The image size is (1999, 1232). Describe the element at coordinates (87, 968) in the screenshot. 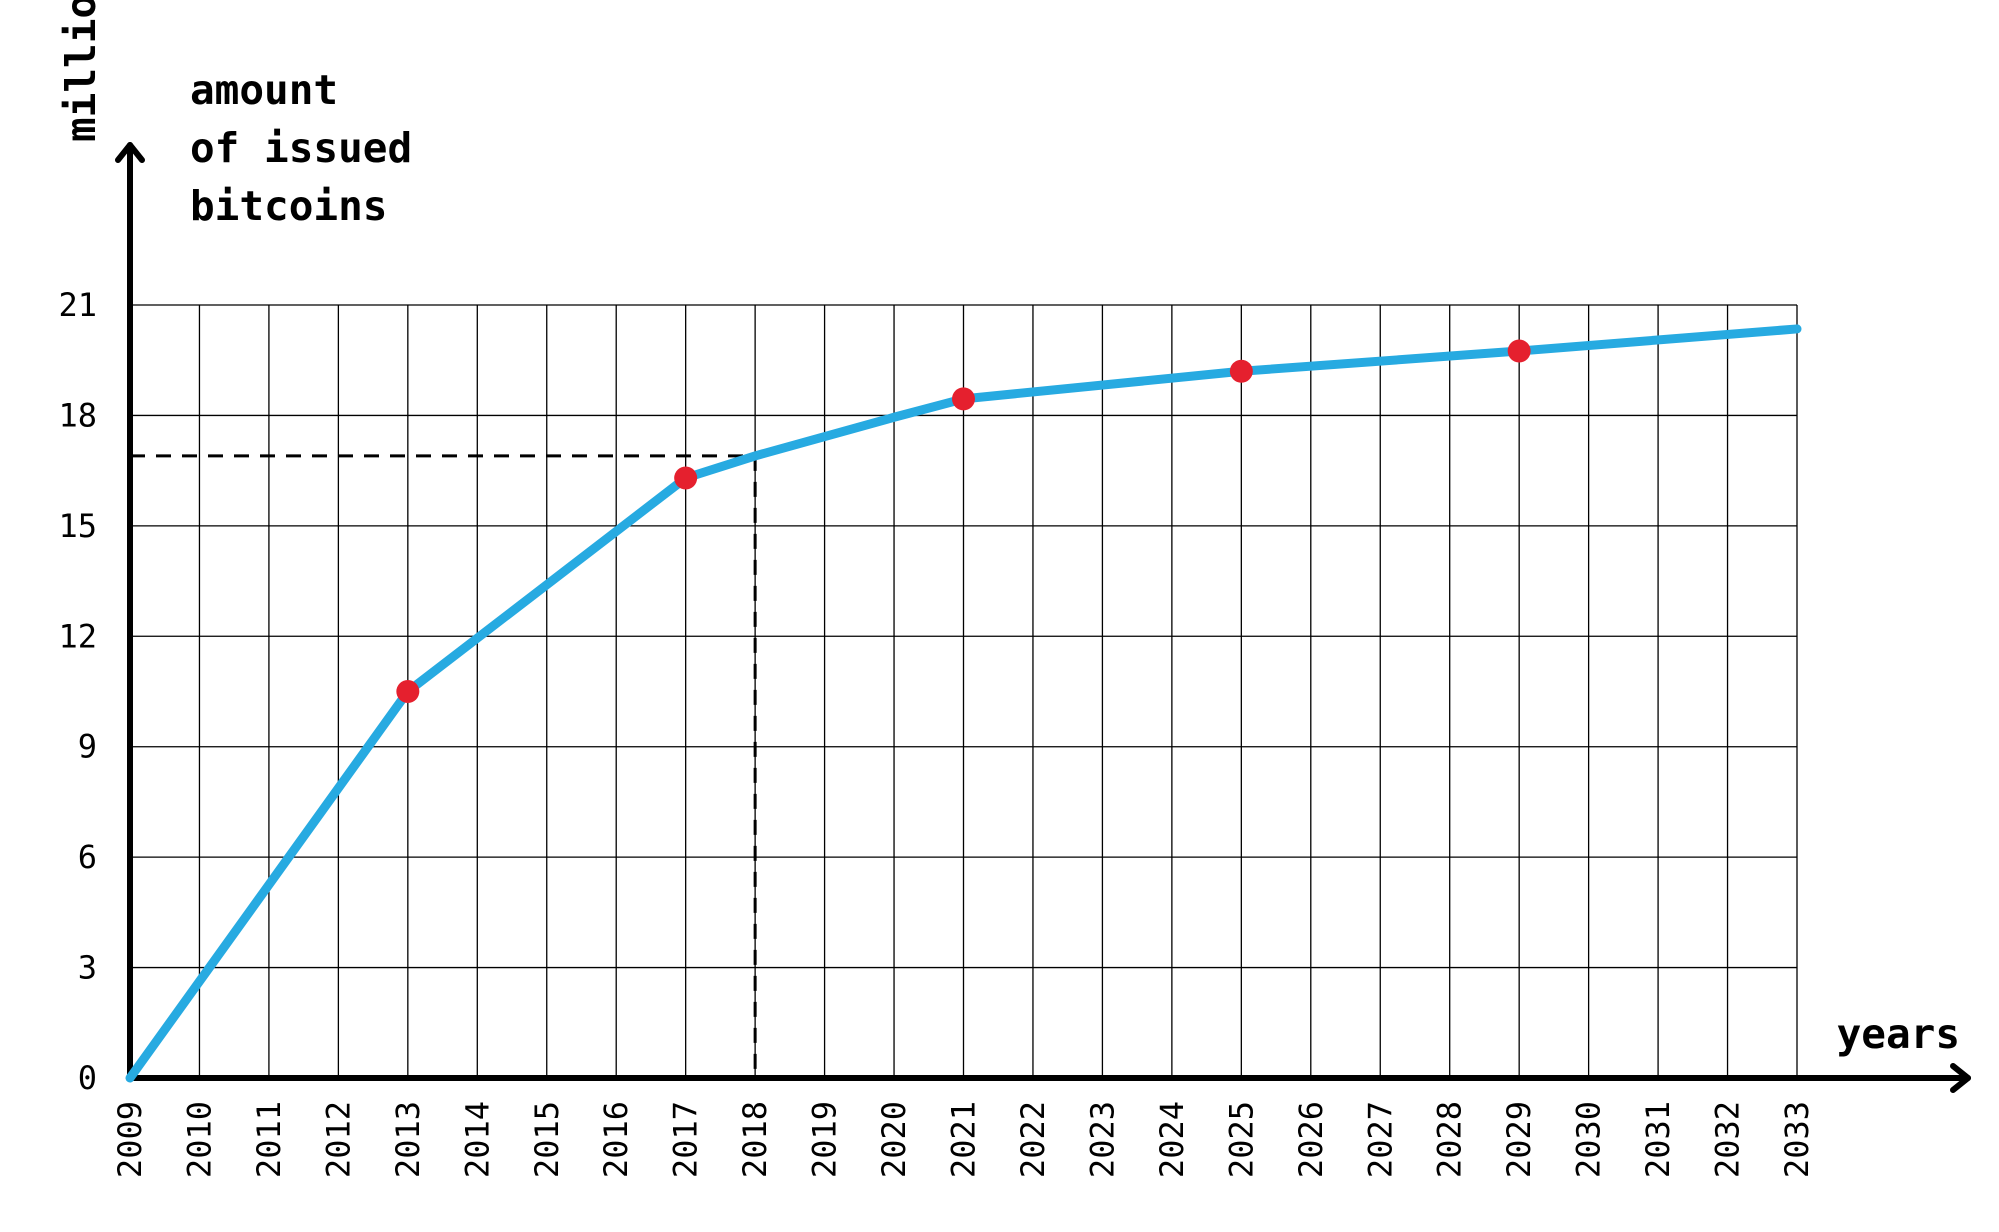

I see `y-tick-label-3: 3` at that location.